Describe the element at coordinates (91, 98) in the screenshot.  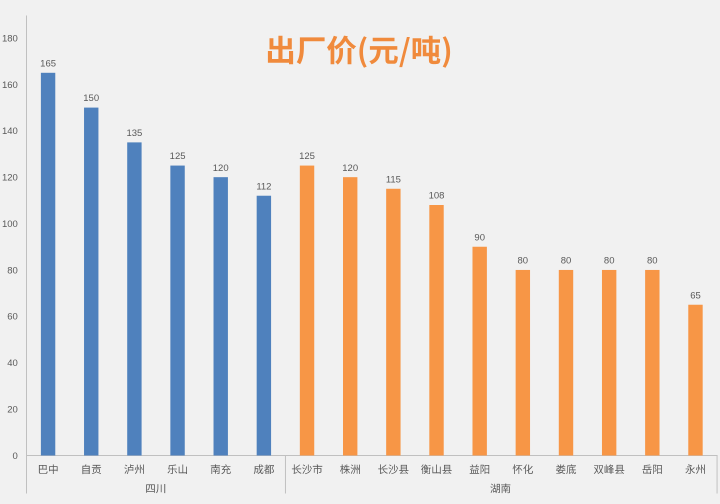
I see `svg-text: 150` at that location.